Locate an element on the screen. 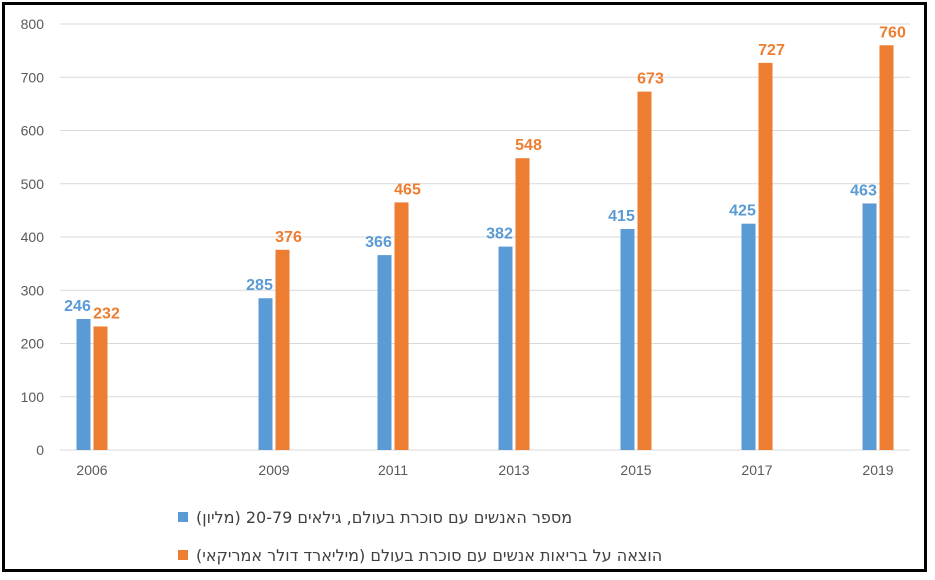 This screenshot has height=580, width=935. y-tick-label: 400 is located at coordinates (33, 237).